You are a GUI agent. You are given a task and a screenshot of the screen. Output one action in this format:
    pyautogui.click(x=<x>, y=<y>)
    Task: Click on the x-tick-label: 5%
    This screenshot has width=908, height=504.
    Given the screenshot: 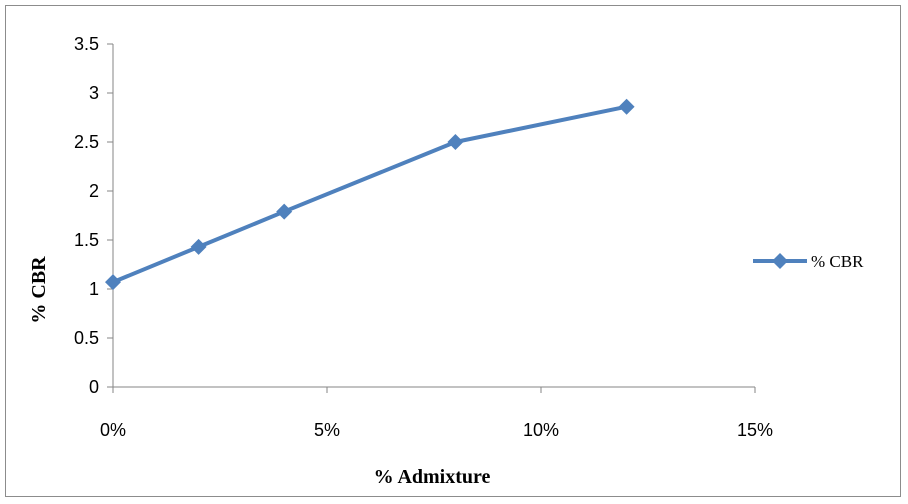 What is the action you would take?
    pyautogui.click(x=327, y=430)
    